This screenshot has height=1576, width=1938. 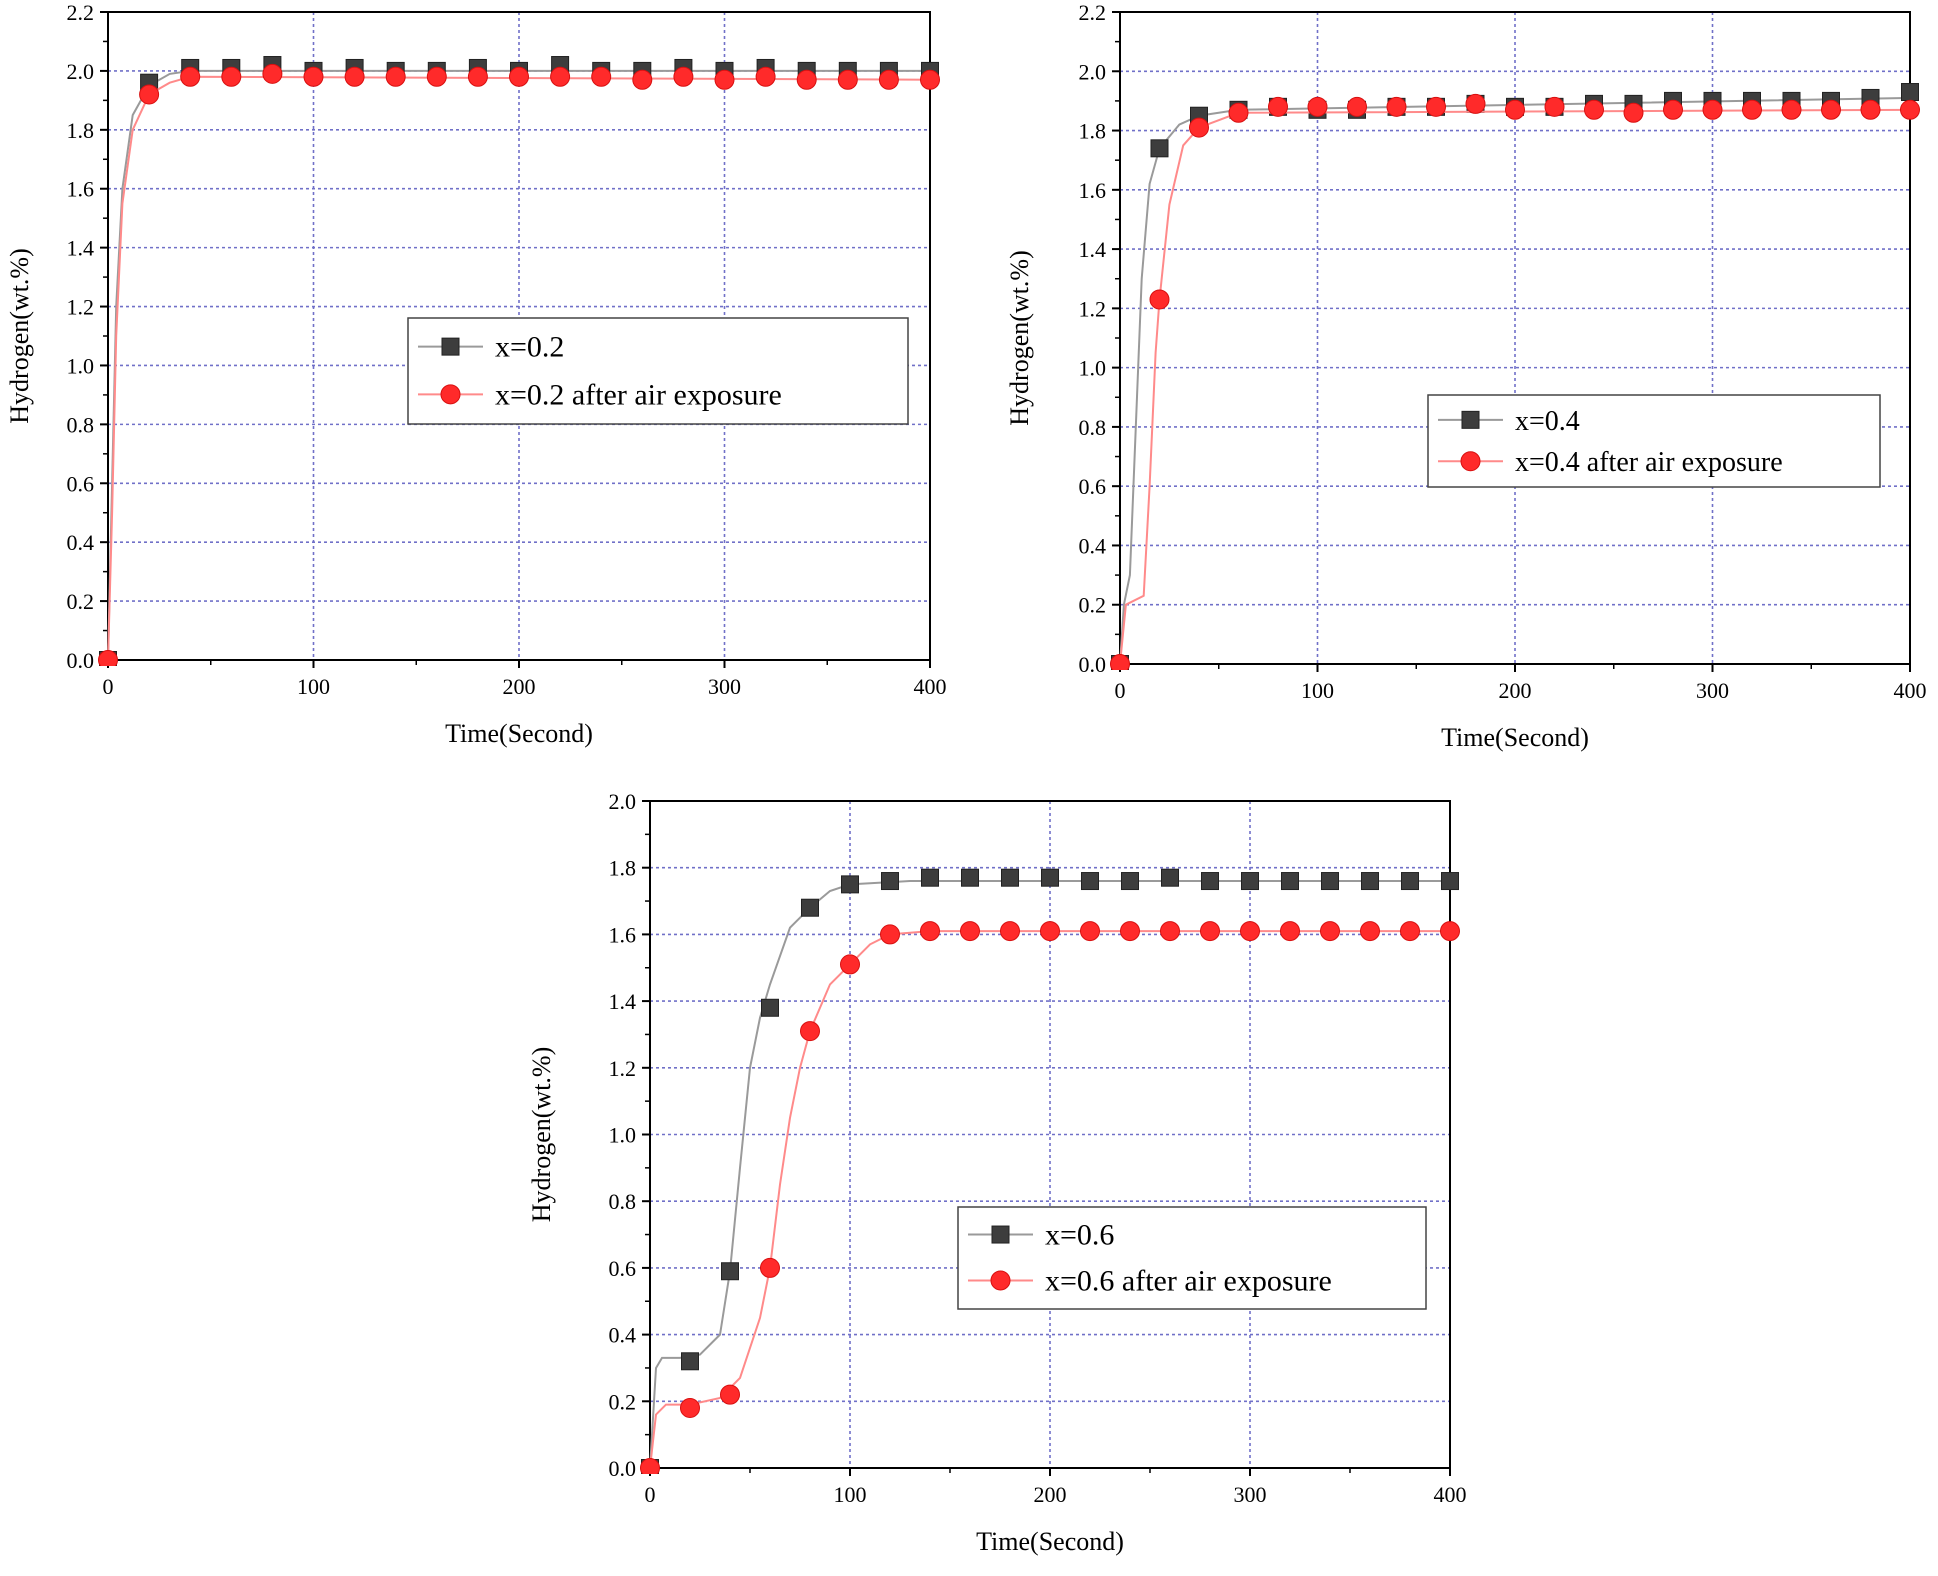 I want to click on legend-box, so click(x=1654, y=441).